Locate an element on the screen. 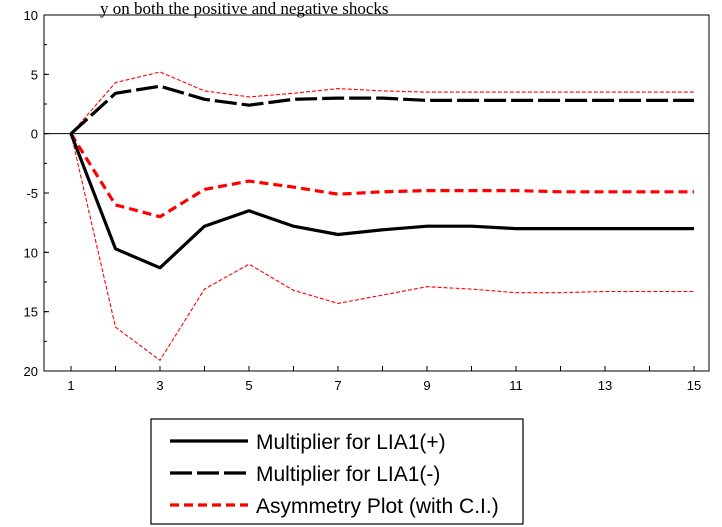 The width and height of the screenshot is (722, 527). y-tick-label: 20 is located at coordinates (31, 371).